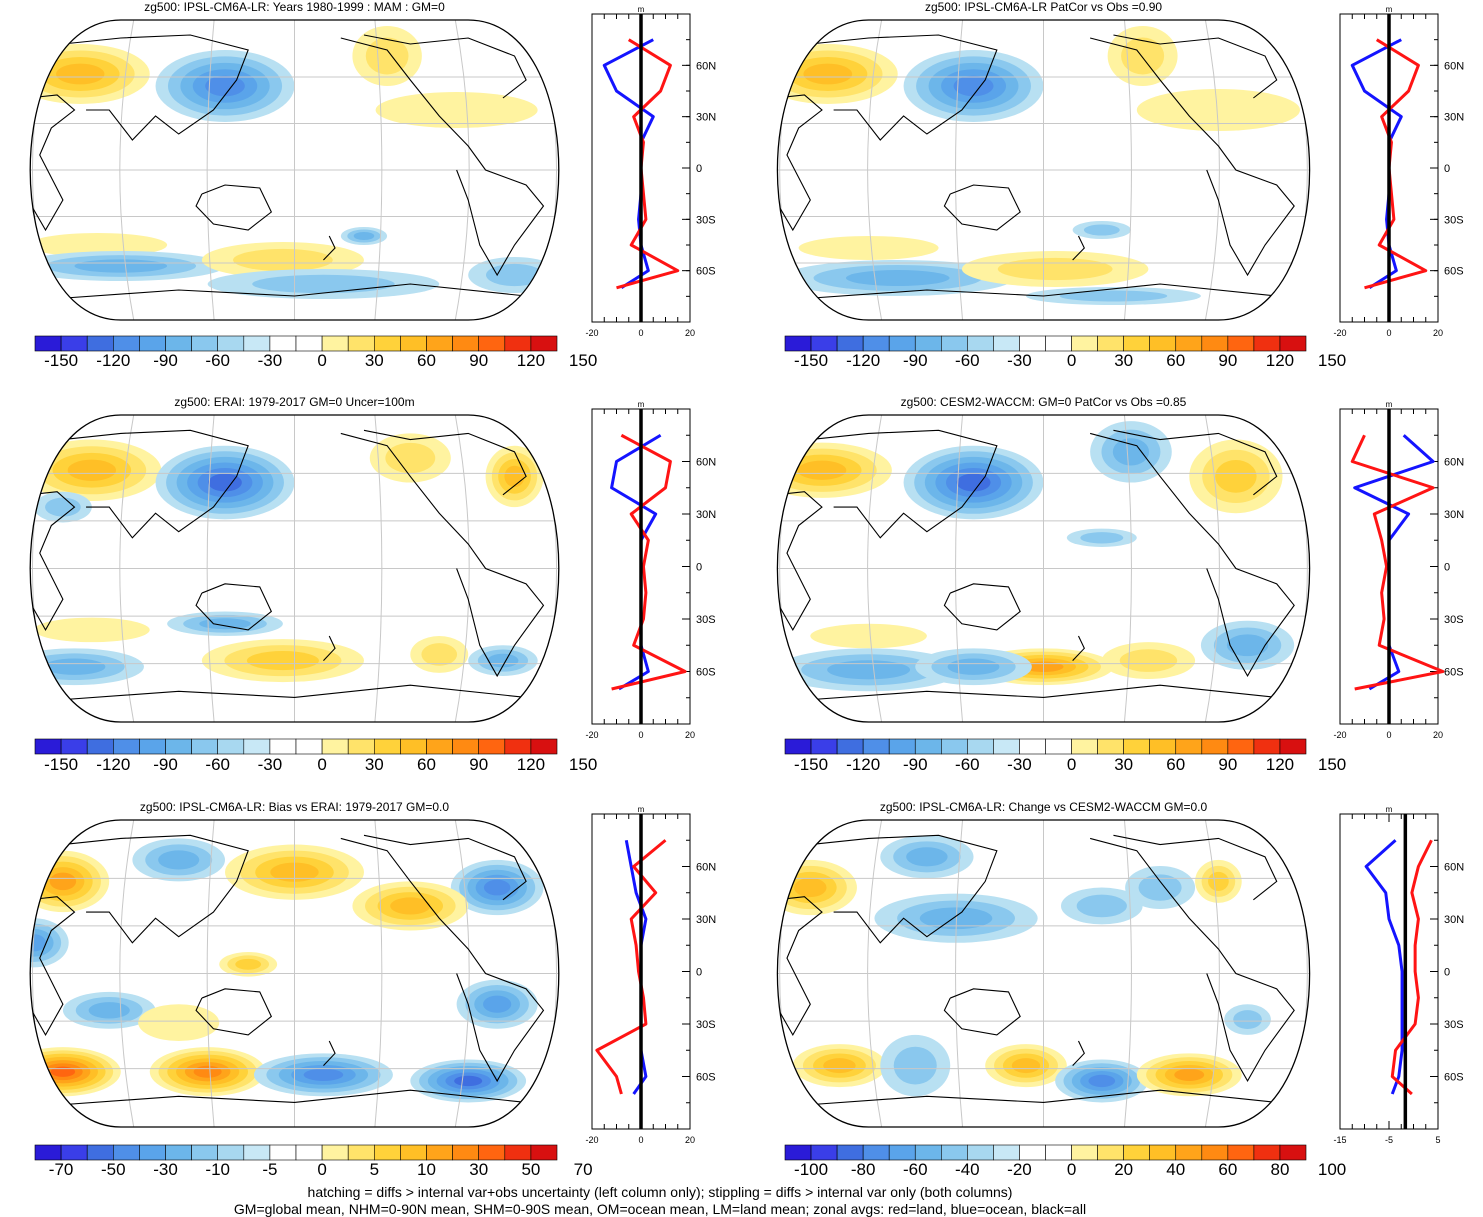  Describe the element at coordinates (113, 360) in the screenshot. I see `colorbar-label: -120` at that location.